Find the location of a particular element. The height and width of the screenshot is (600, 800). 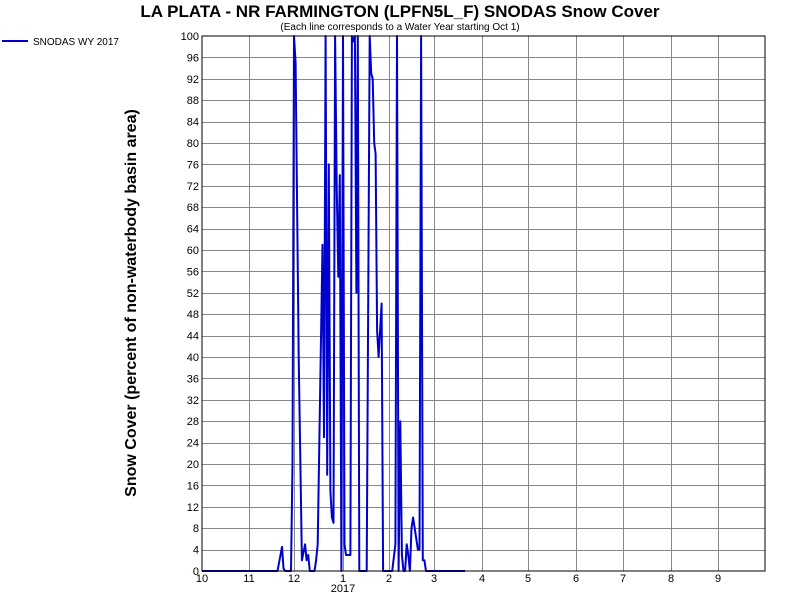

y-tick-label: 84 is located at coordinates (193, 123).